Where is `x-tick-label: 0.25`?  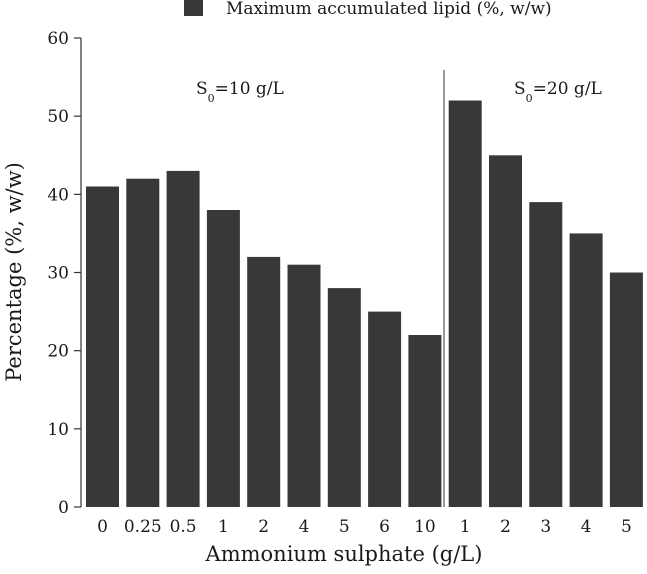 x-tick-label: 0.25 is located at coordinates (143, 527).